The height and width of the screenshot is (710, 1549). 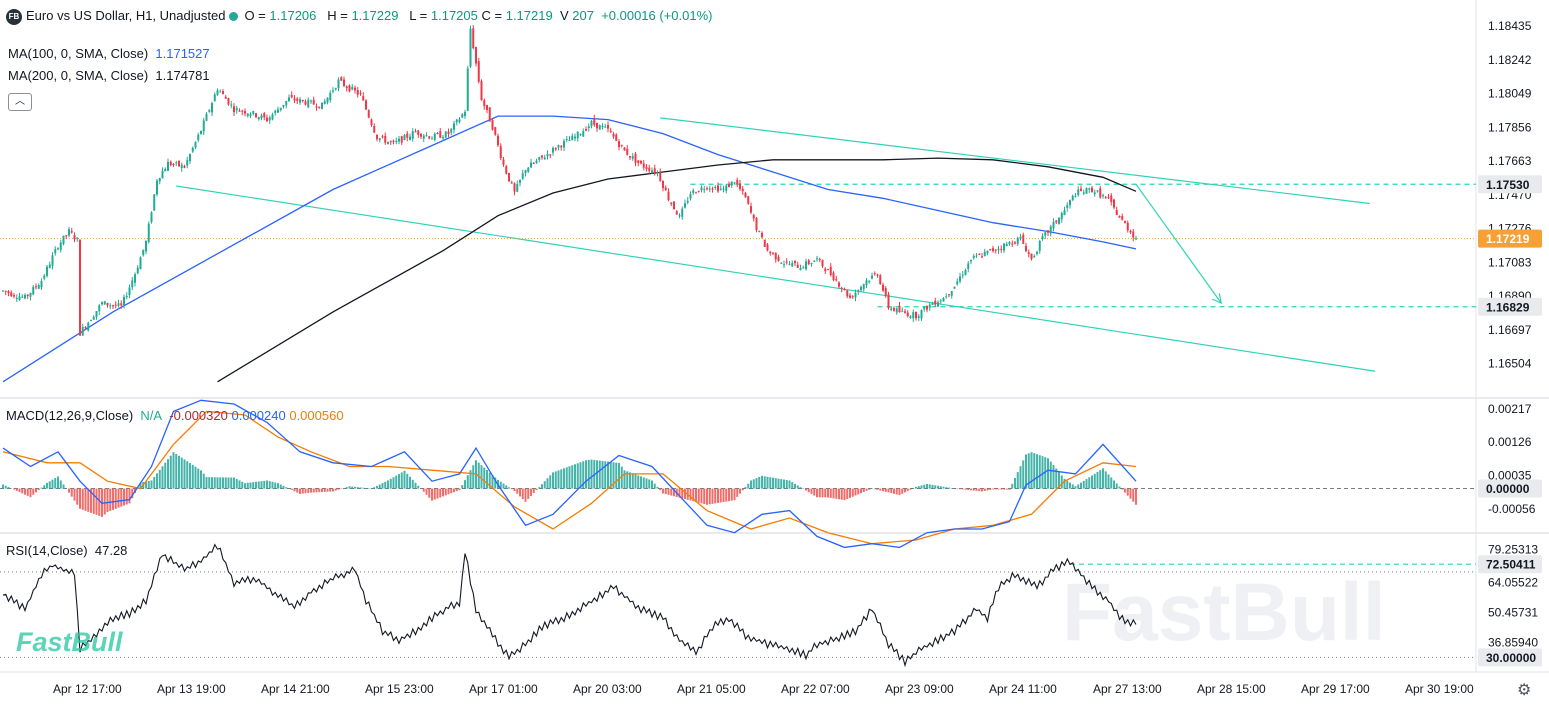 I want to click on time-tick-label: Apr 20 03:00, so click(x=607, y=689).